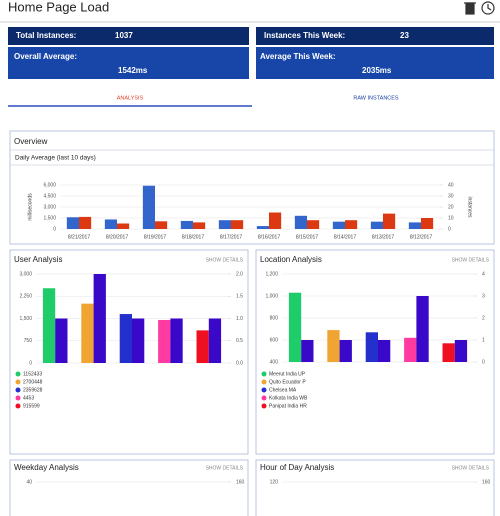  Describe the element at coordinates (29, 482) in the screenshot. I see `y-tick-label: 40` at that location.